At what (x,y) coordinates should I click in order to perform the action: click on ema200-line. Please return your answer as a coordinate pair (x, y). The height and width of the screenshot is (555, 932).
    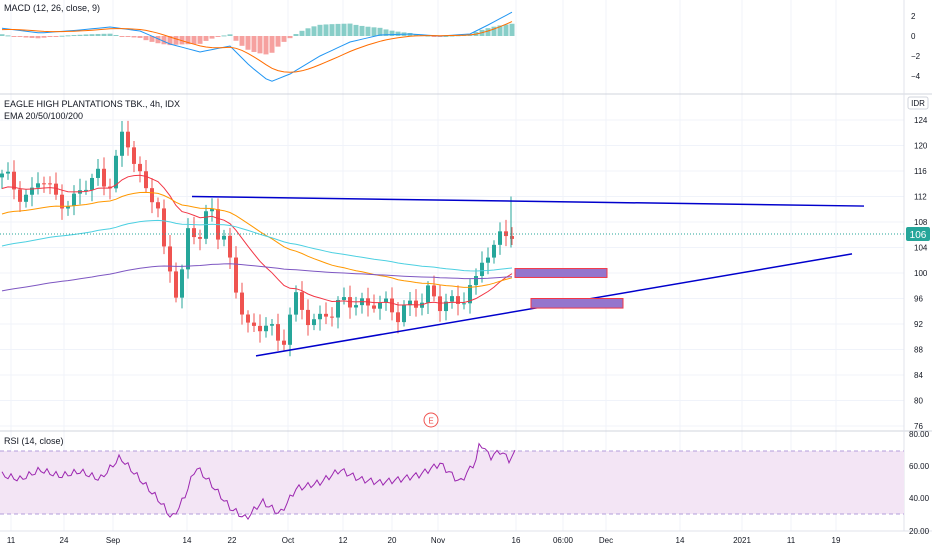
    Looking at the image, I should click on (257, 277).